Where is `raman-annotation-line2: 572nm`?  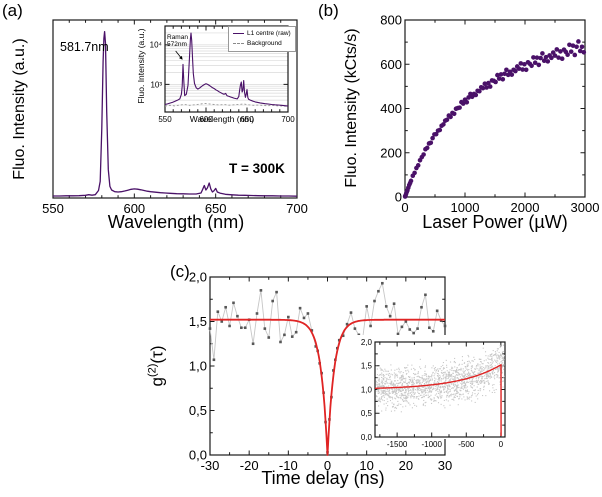
raman-annotation-line2: 572nm is located at coordinates (177, 45).